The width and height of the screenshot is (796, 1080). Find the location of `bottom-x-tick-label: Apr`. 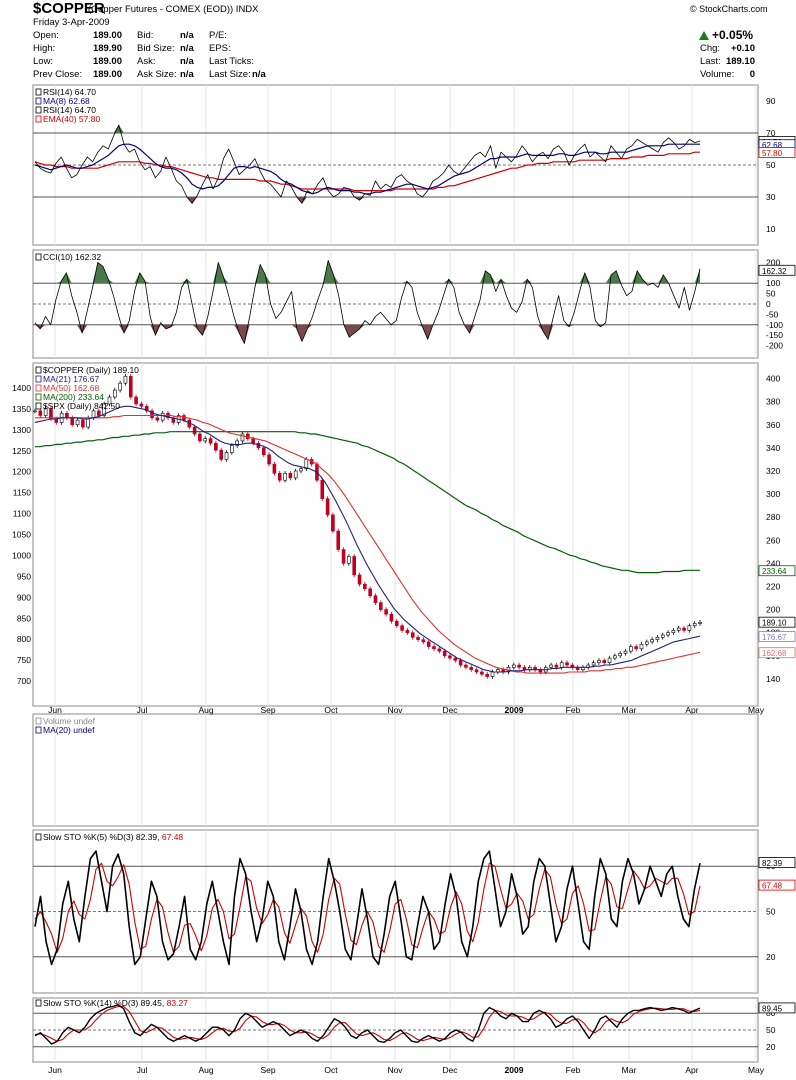

bottom-x-tick-label: Apr is located at coordinates (691, 1070).